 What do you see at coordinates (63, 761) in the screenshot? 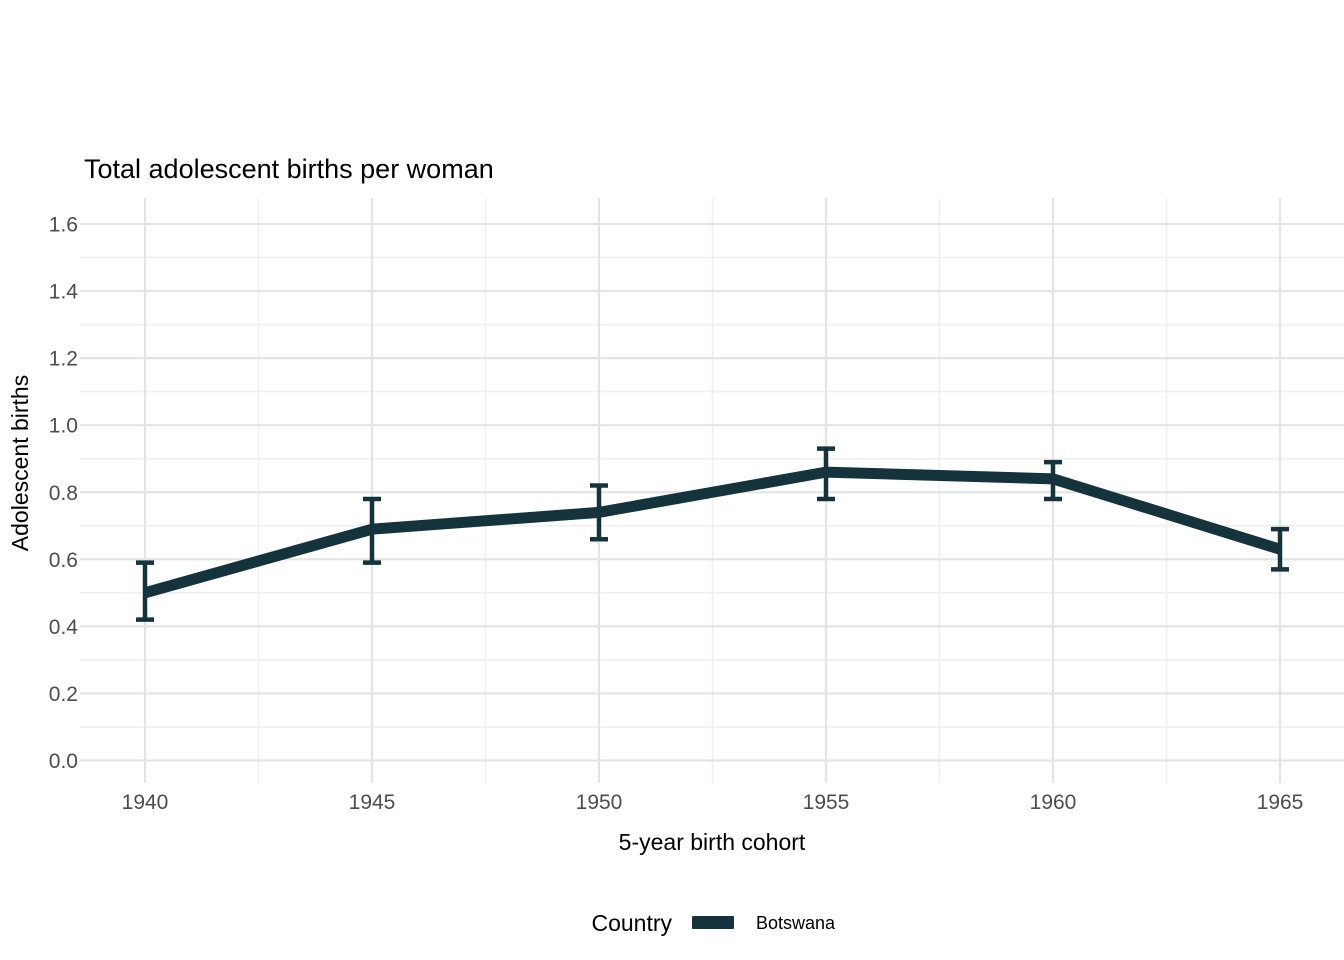
I see `y-tick-label: 0.0` at bounding box center [63, 761].